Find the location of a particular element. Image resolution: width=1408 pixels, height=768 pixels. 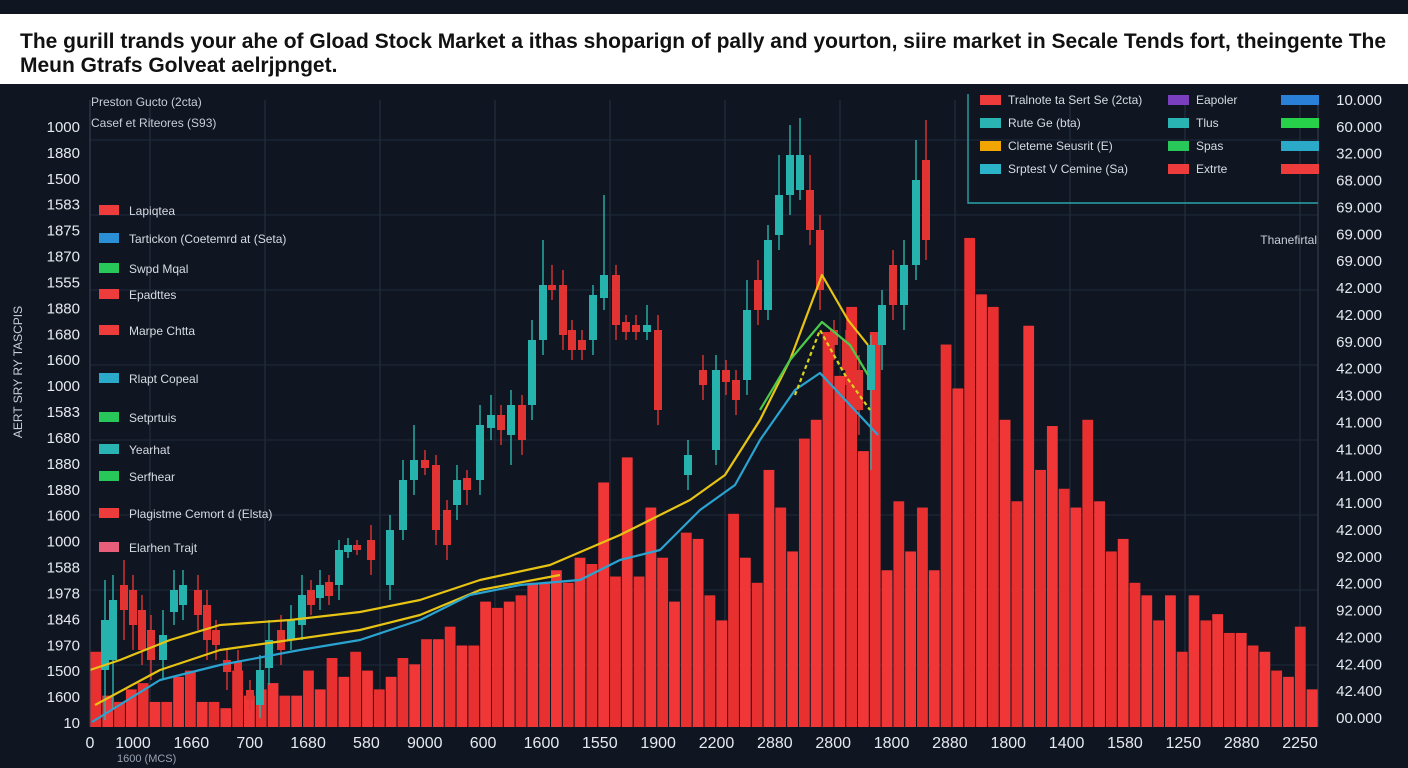

x-tick-label: 1000 is located at coordinates (133, 743).